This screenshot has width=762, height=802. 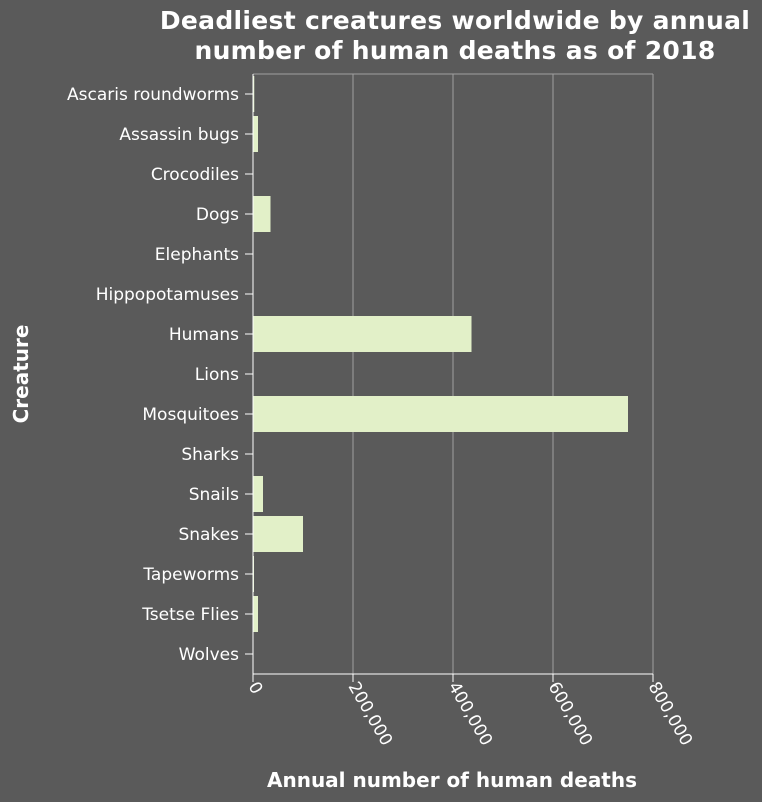 What do you see at coordinates (217, 215) in the screenshot?
I see `y-tick-label: Dogs` at bounding box center [217, 215].